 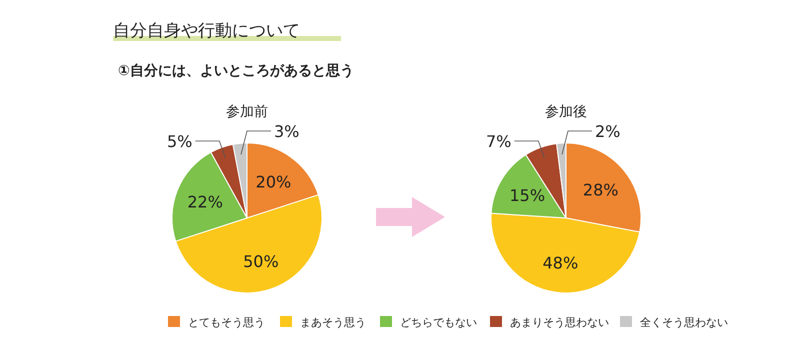 I want to click on data-label: 2%, so click(x=607, y=131).